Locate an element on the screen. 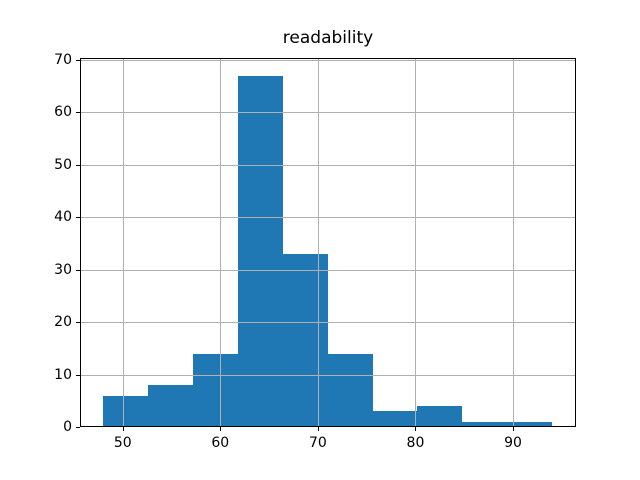 This screenshot has width=640, height=480. chart-title: readability is located at coordinates (328, 38).